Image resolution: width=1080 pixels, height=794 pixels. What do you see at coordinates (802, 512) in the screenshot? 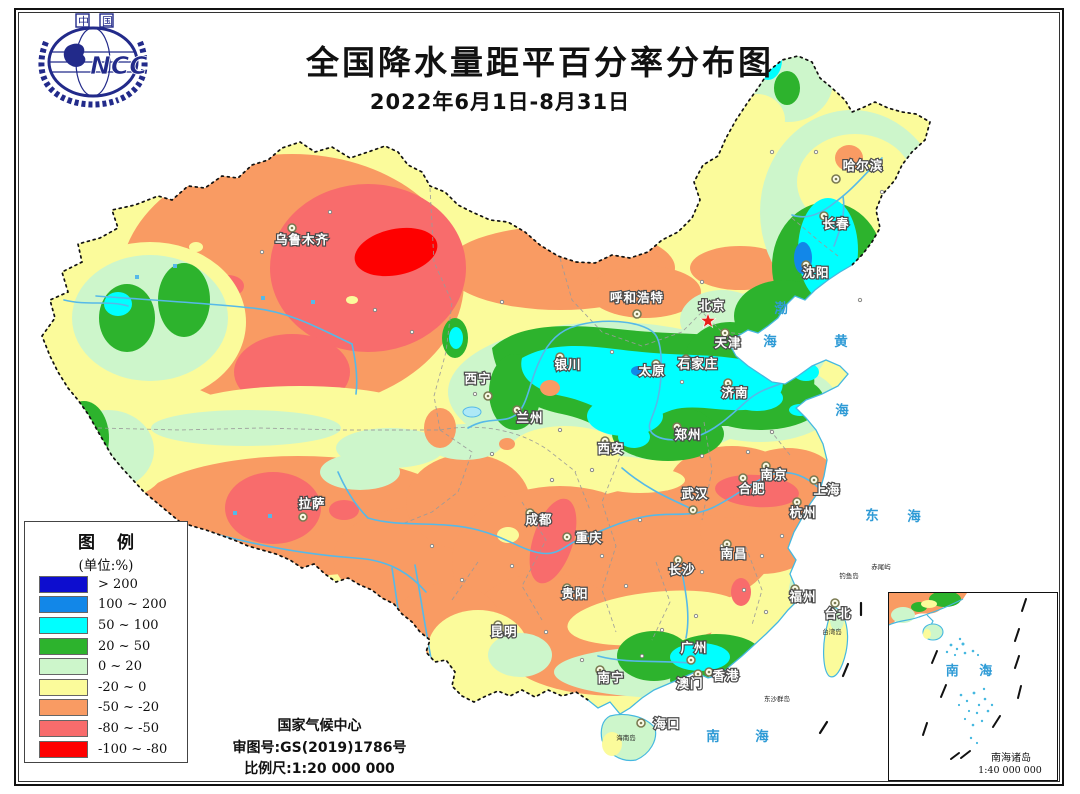
I see `city-label: 杭州` at bounding box center [802, 512].